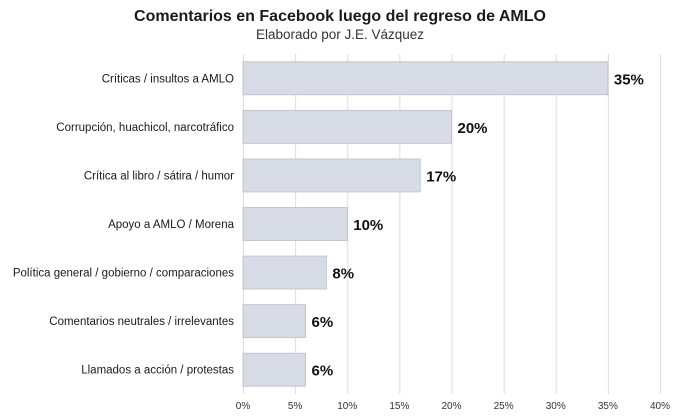  What do you see at coordinates (159, 176) in the screenshot?
I see `category-label: Crítica al libro / sátira / humor` at bounding box center [159, 176].